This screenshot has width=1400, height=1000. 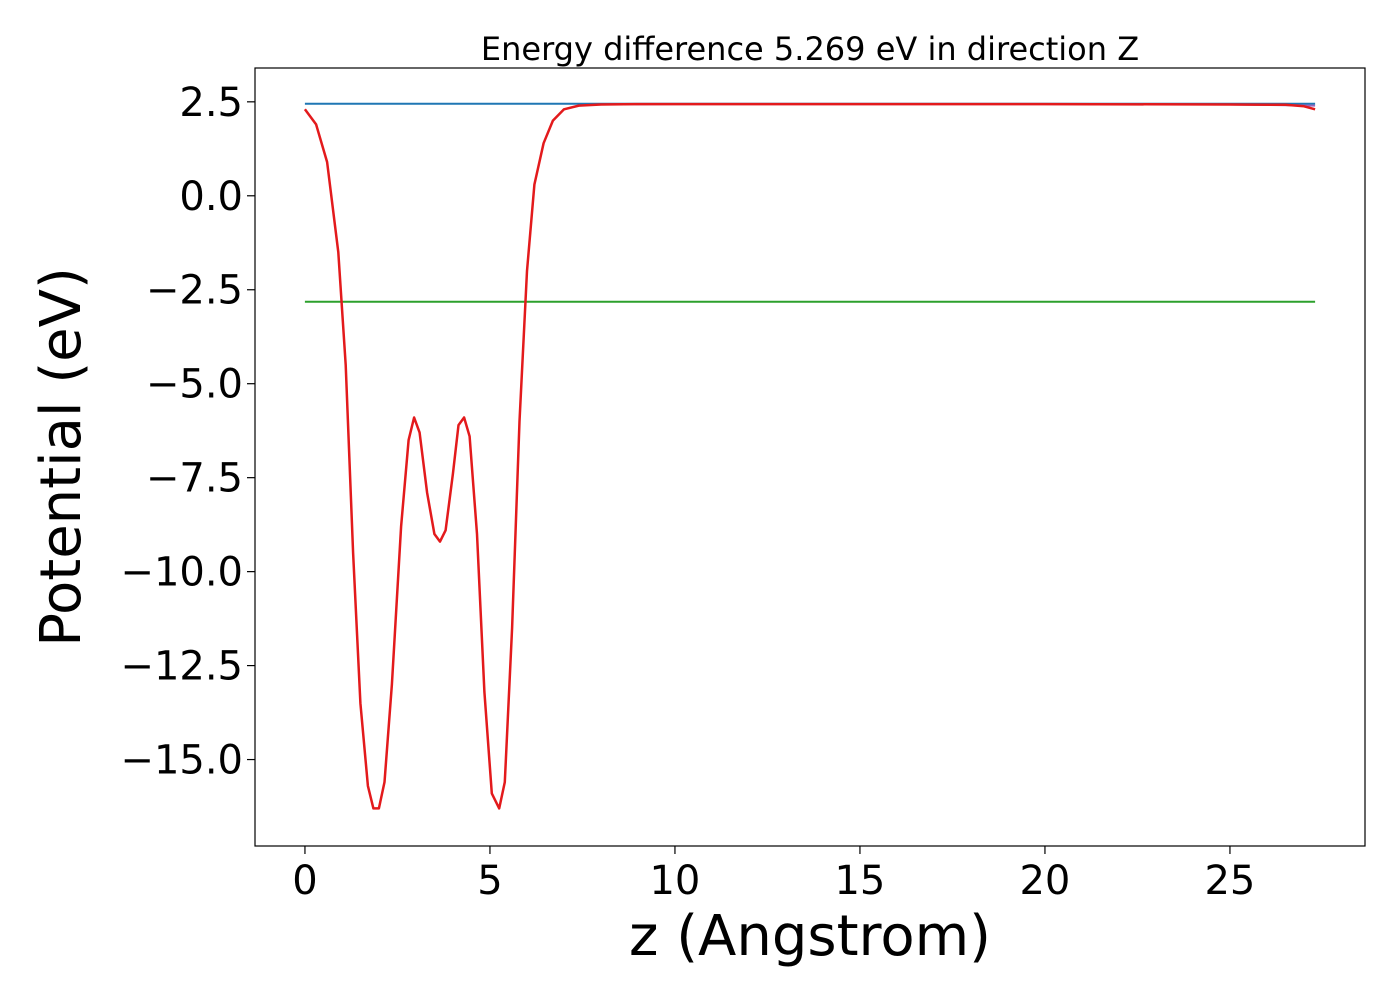 I want to click on y-axis: 2.5 0.0 −2.5 −5.0 −7.5 −10.0 −12.5 −15.0, so click(x=187, y=432).